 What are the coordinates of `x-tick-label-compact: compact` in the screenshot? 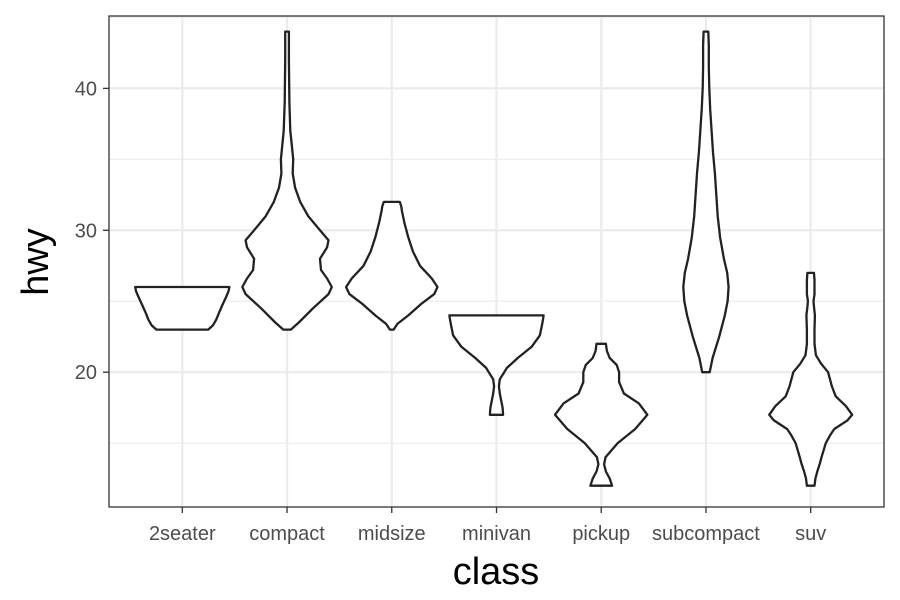 It's located at (287, 534).